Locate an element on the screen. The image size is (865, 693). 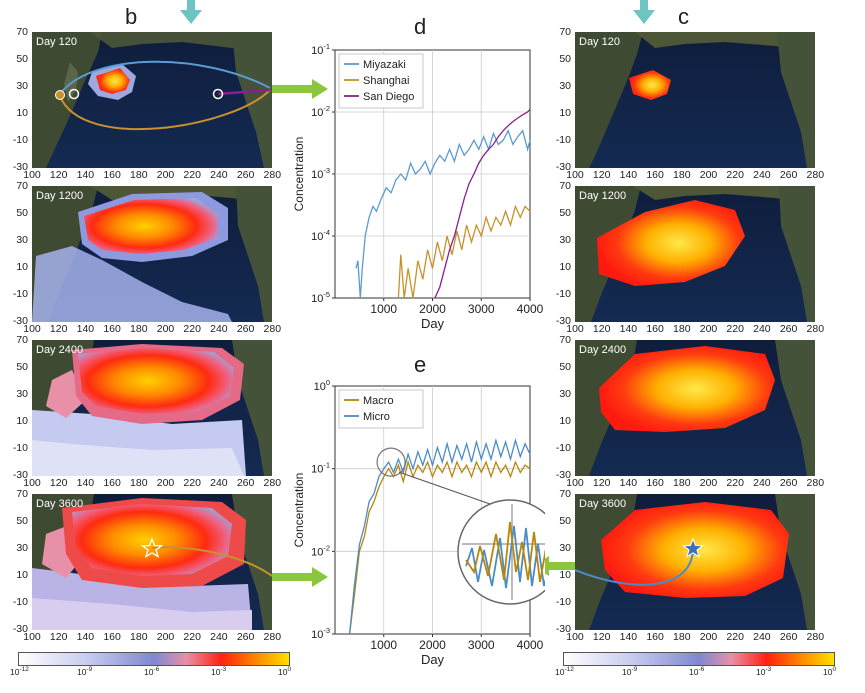
y-tick-label: 10⁻³ is located at coordinates (320, 173).